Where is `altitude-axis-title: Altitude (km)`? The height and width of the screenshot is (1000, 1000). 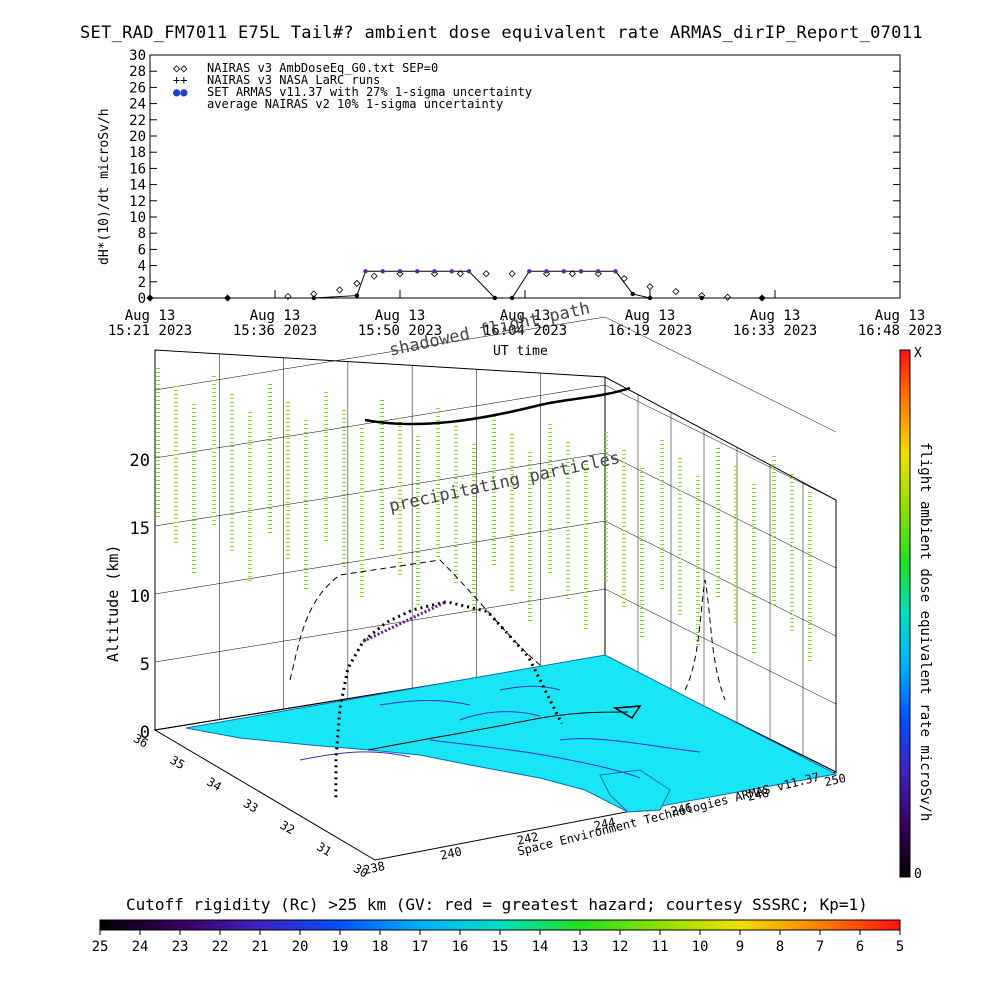
altitude-axis-title: Altitude (km) is located at coordinates (113, 603).